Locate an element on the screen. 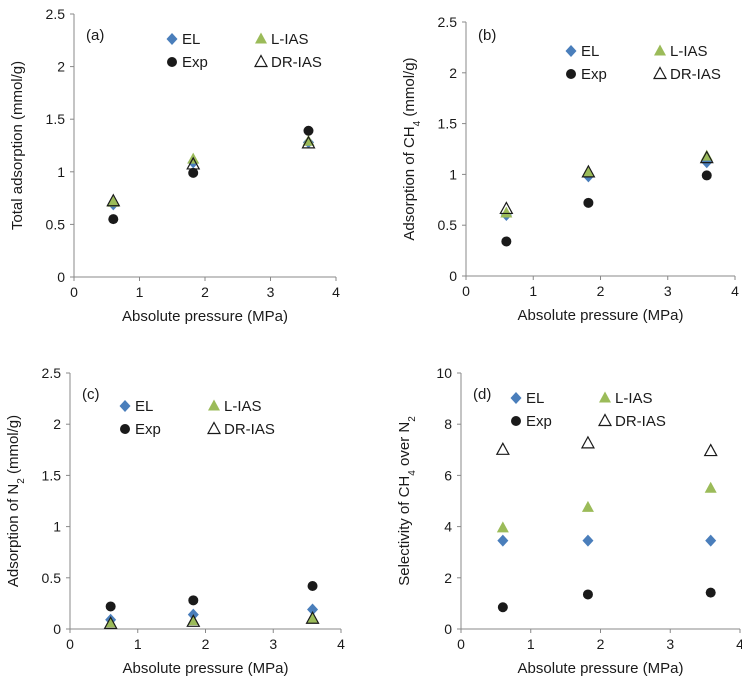 This screenshot has width=742, height=683. legend-marker-el is located at coordinates (125, 406).